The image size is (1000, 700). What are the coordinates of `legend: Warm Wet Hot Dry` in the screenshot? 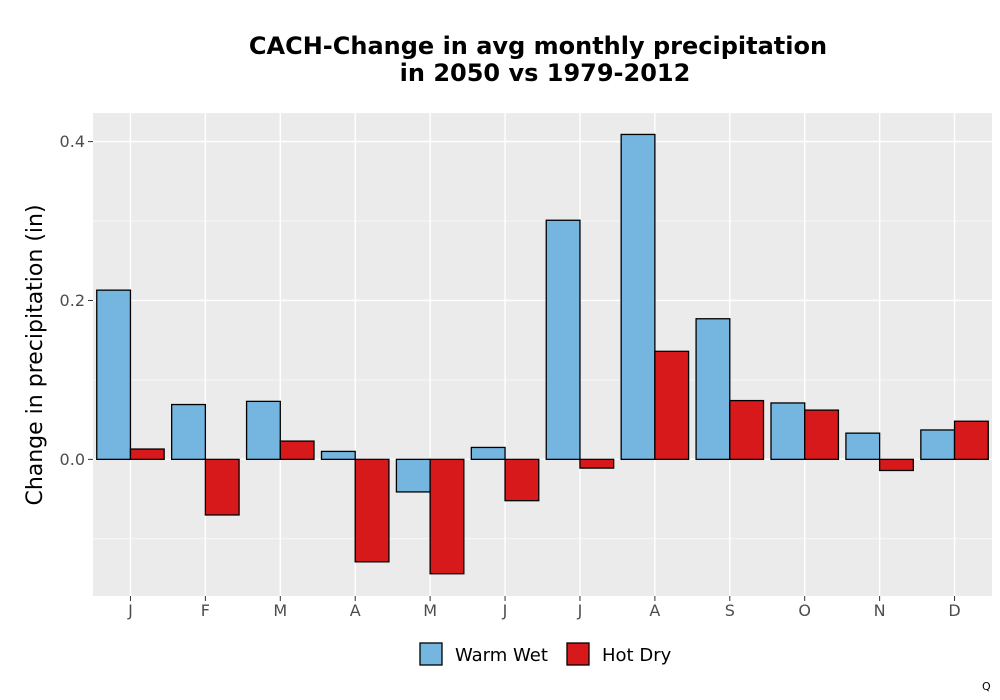 It's located at (545, 654).